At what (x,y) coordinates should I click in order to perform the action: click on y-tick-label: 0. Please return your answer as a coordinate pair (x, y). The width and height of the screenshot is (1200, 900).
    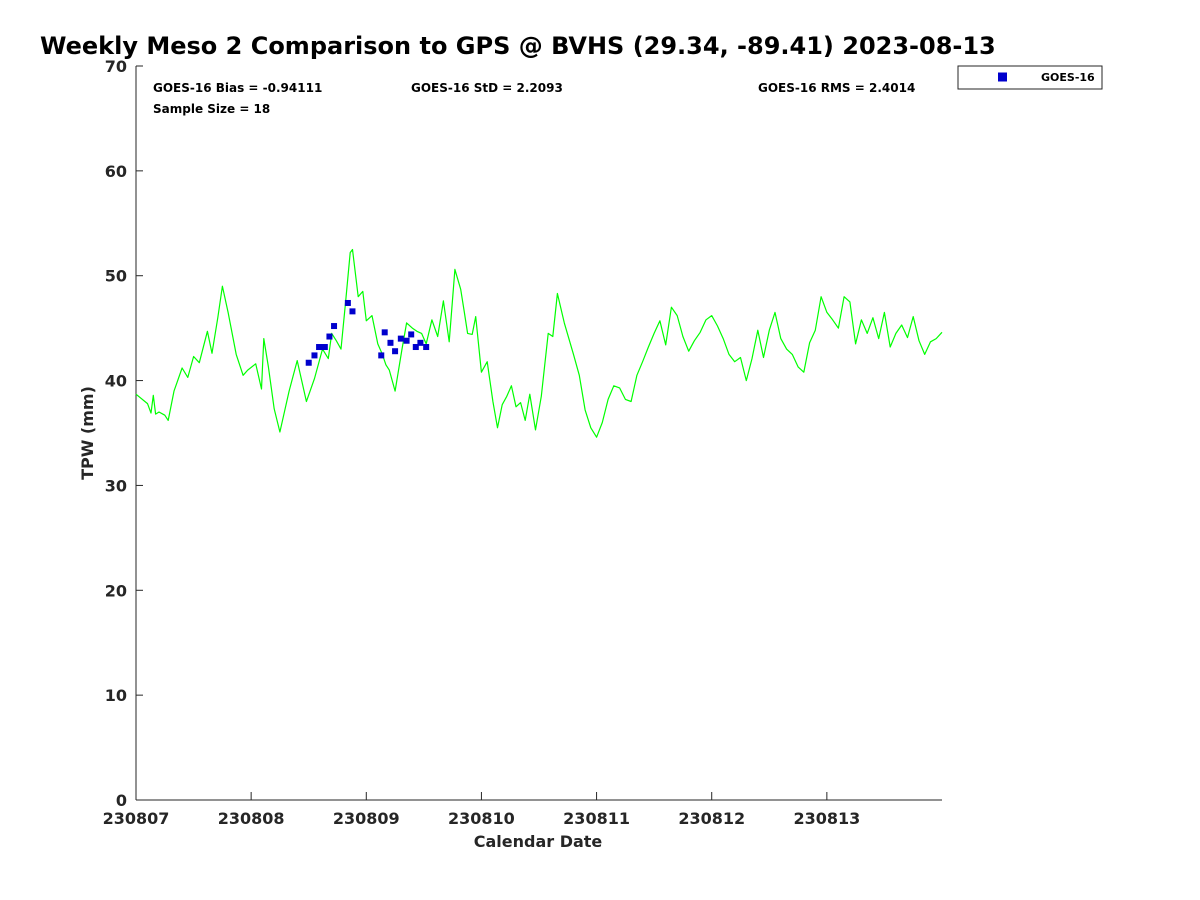
    Looking at the image, I should click on (121, 800).